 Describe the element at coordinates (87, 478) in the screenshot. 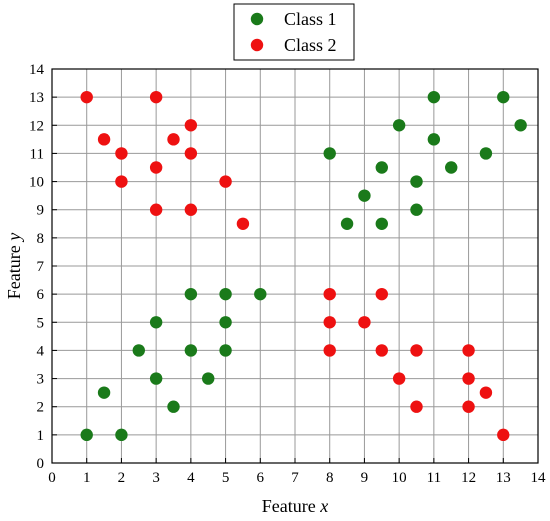

I see `x-tick-label: 1` at that location.